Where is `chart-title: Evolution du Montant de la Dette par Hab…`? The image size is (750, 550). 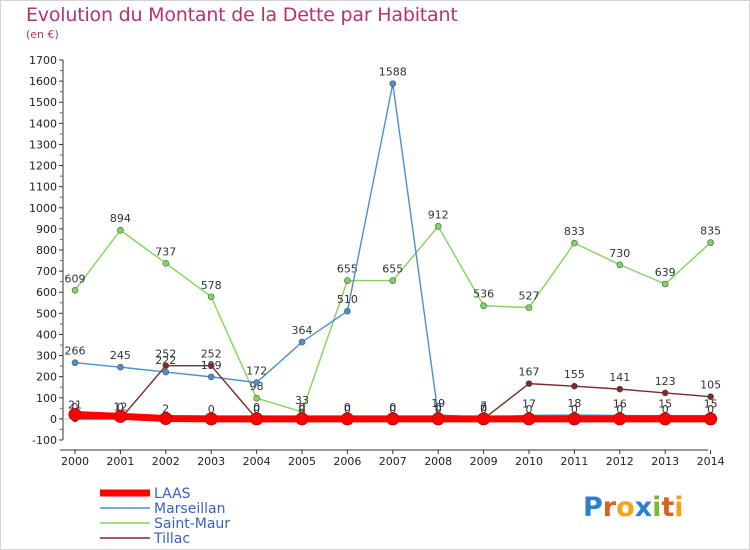 chart-title: Evolution du Montant de la Dette par Hab… is located at coordinates (242, 15).